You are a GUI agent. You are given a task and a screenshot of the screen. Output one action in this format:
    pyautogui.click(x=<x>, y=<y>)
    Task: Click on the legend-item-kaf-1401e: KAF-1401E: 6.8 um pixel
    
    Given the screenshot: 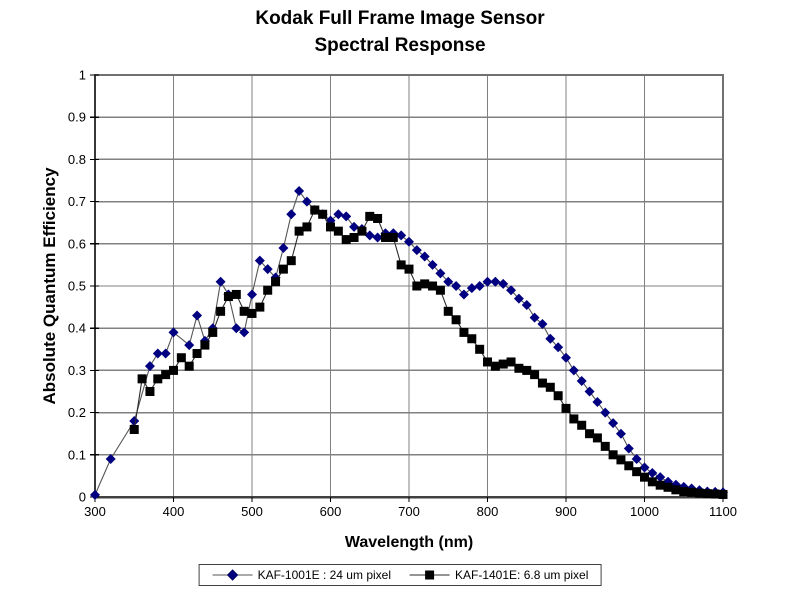 What is the action you would take?
    pyautogui.click(x=498, y=575)
    